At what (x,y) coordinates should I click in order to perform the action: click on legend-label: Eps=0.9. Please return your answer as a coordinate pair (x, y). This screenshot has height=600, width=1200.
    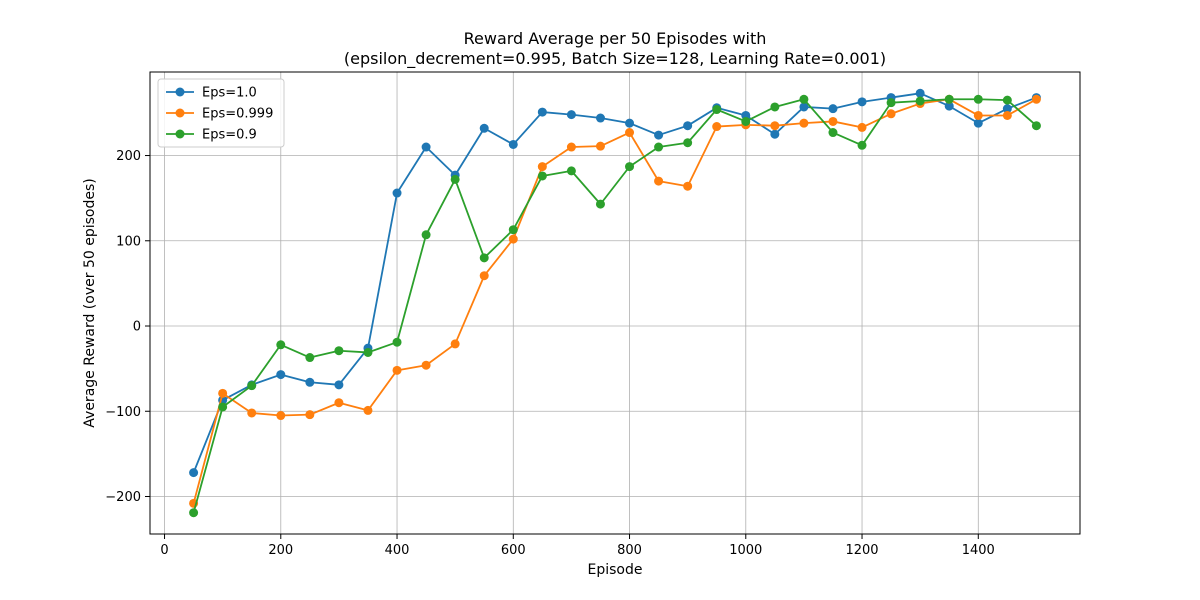
    Looking at the image, I should click on (229, 135).